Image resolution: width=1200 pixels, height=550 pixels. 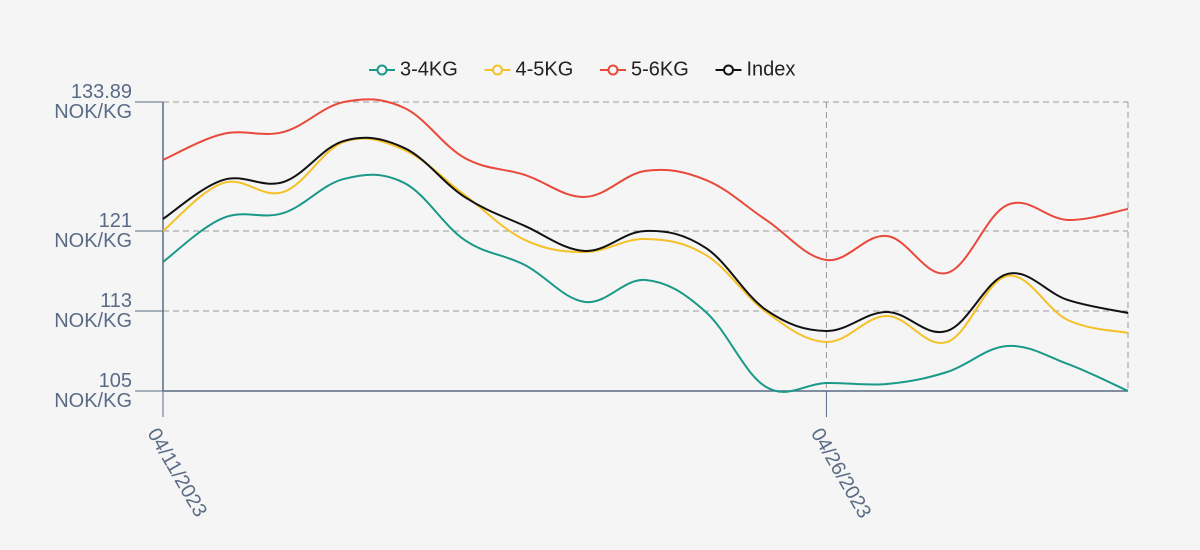 What do you see at coordinates (93, 391) in the screenshot?
I see `y-tick-label: 105 NOK/KG` at bounding box center [93, 391].